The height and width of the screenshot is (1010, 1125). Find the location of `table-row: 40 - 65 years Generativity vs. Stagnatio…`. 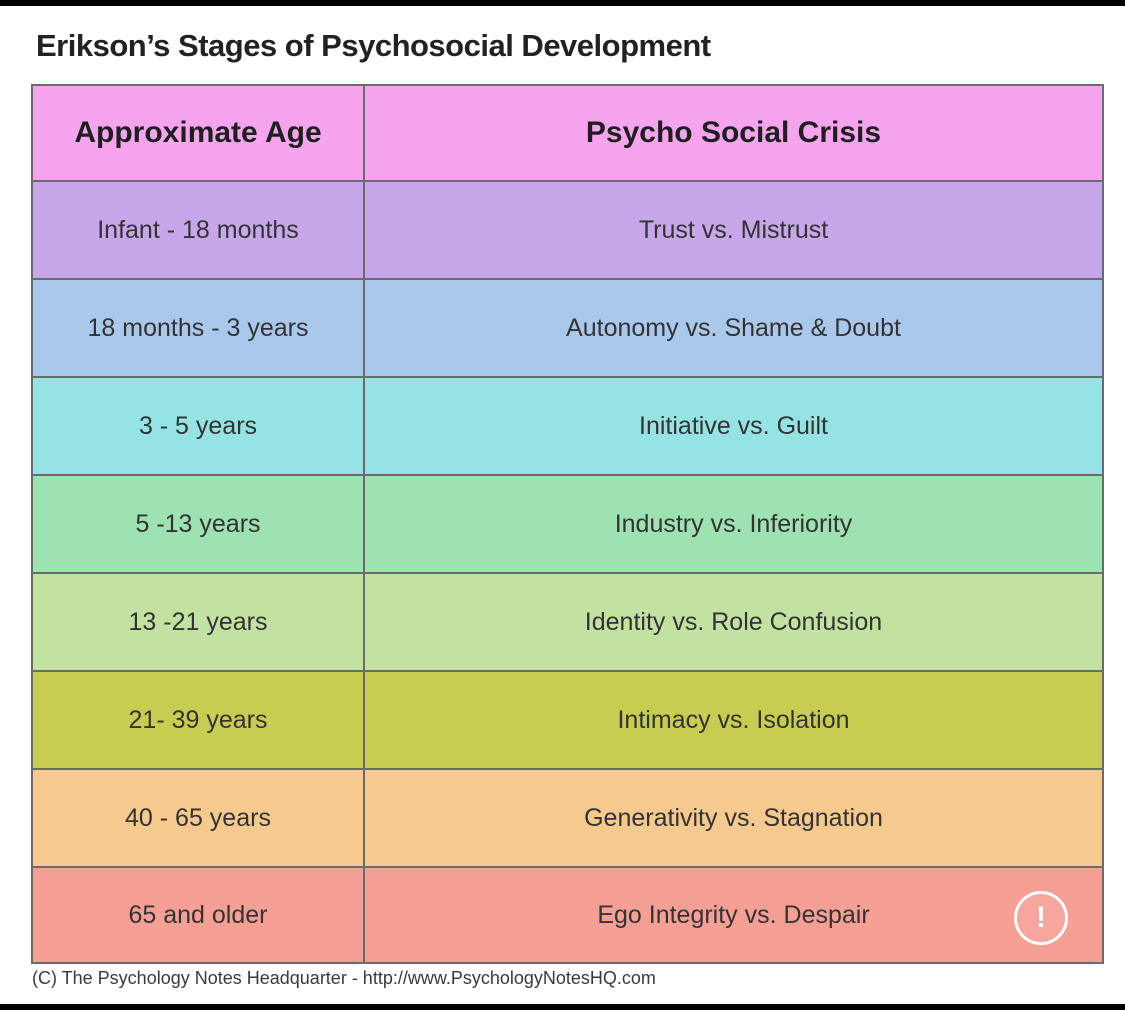

table-row: 40 - 65 years Generativity vs. Stagnatio… is located at coordinates (567, 819).